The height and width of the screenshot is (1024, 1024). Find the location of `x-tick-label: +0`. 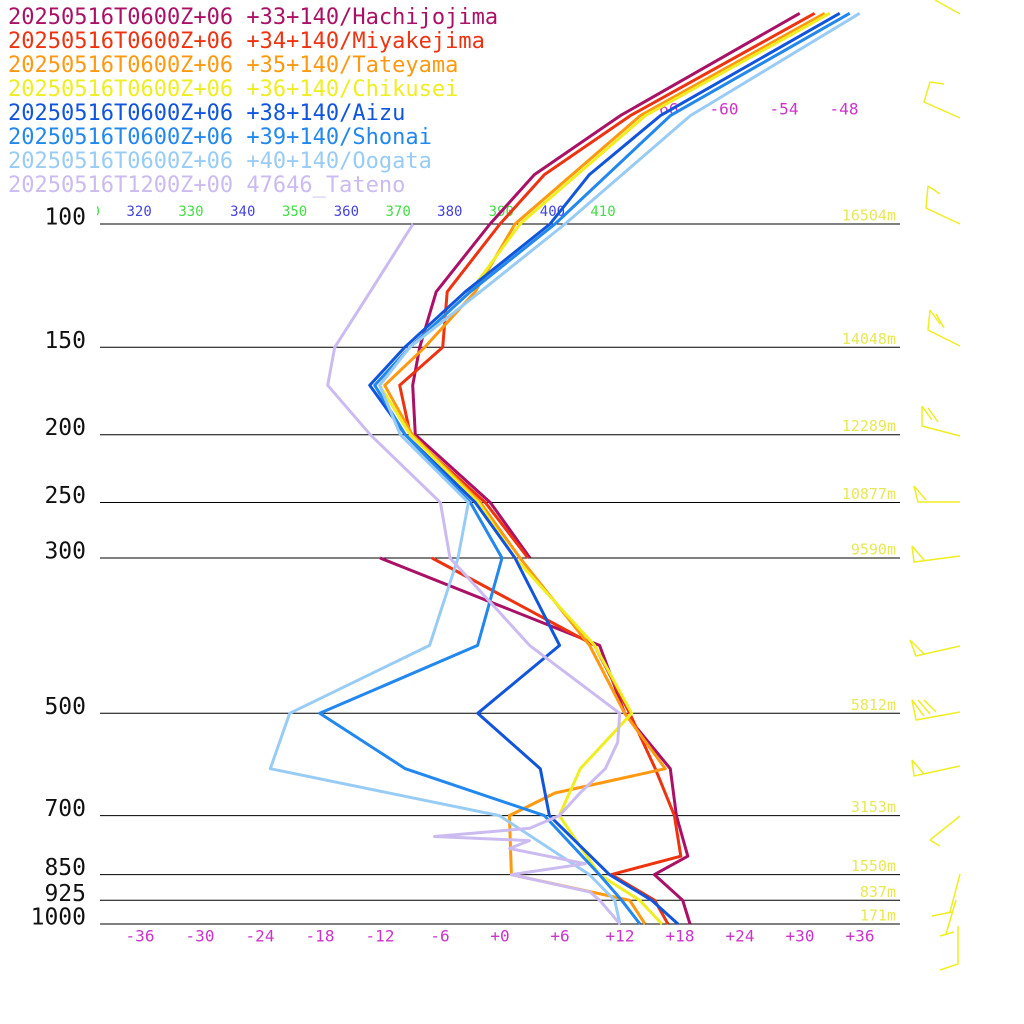

x-tick-label: +0 is located at coordinates (499, 936).